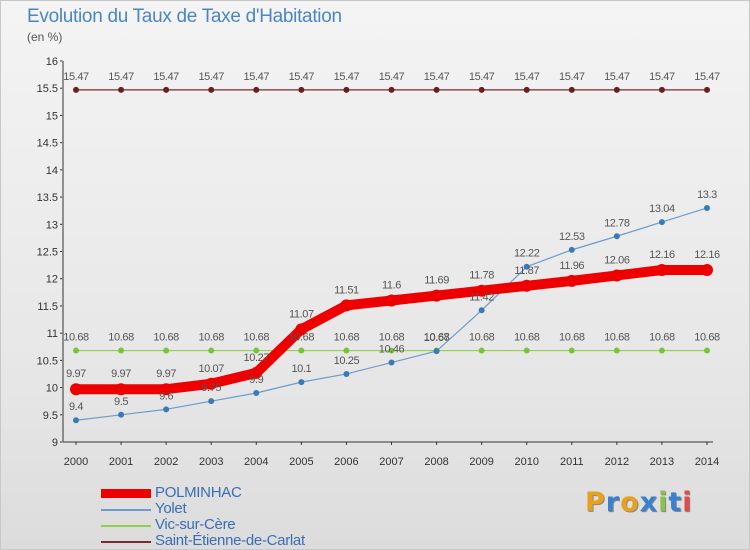 The height and width of the screenshot is (550, 750). Describe the element at coordinates (126, 542) in the screenshot. I see `legend-swatch-saint` at that location.